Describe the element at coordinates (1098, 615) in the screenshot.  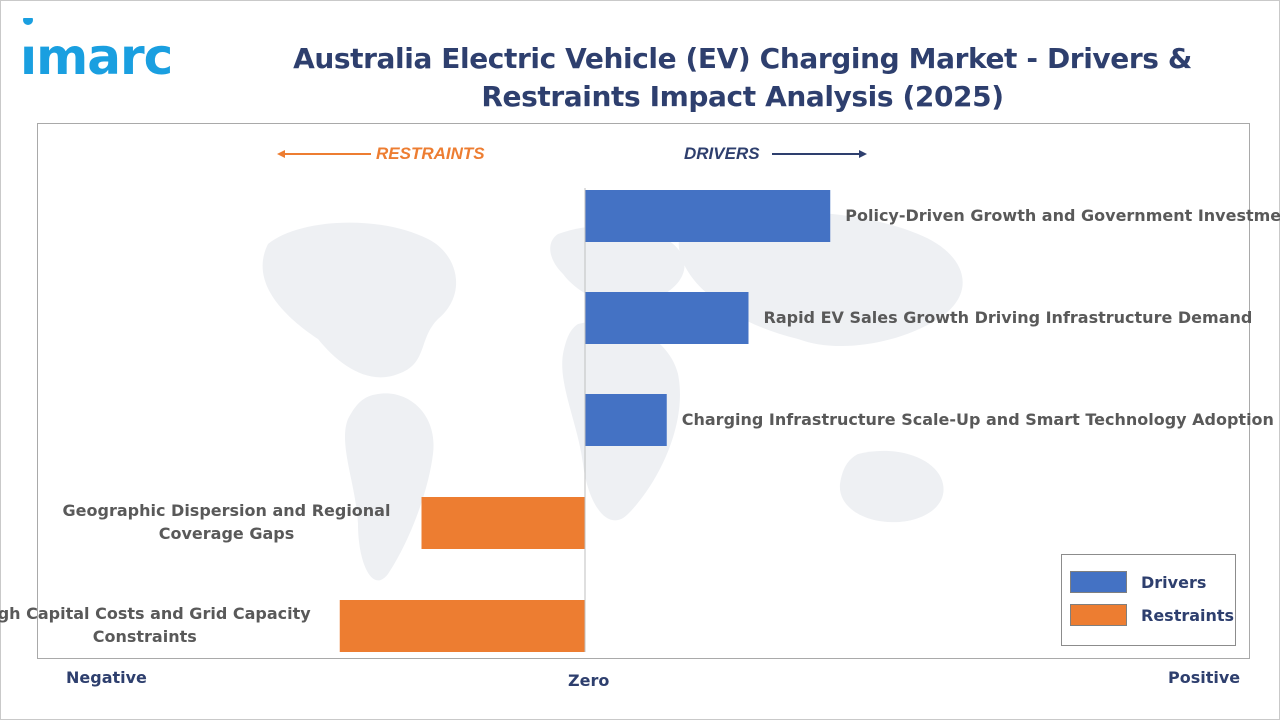
I see `legend-swatch-restraints` at that location.